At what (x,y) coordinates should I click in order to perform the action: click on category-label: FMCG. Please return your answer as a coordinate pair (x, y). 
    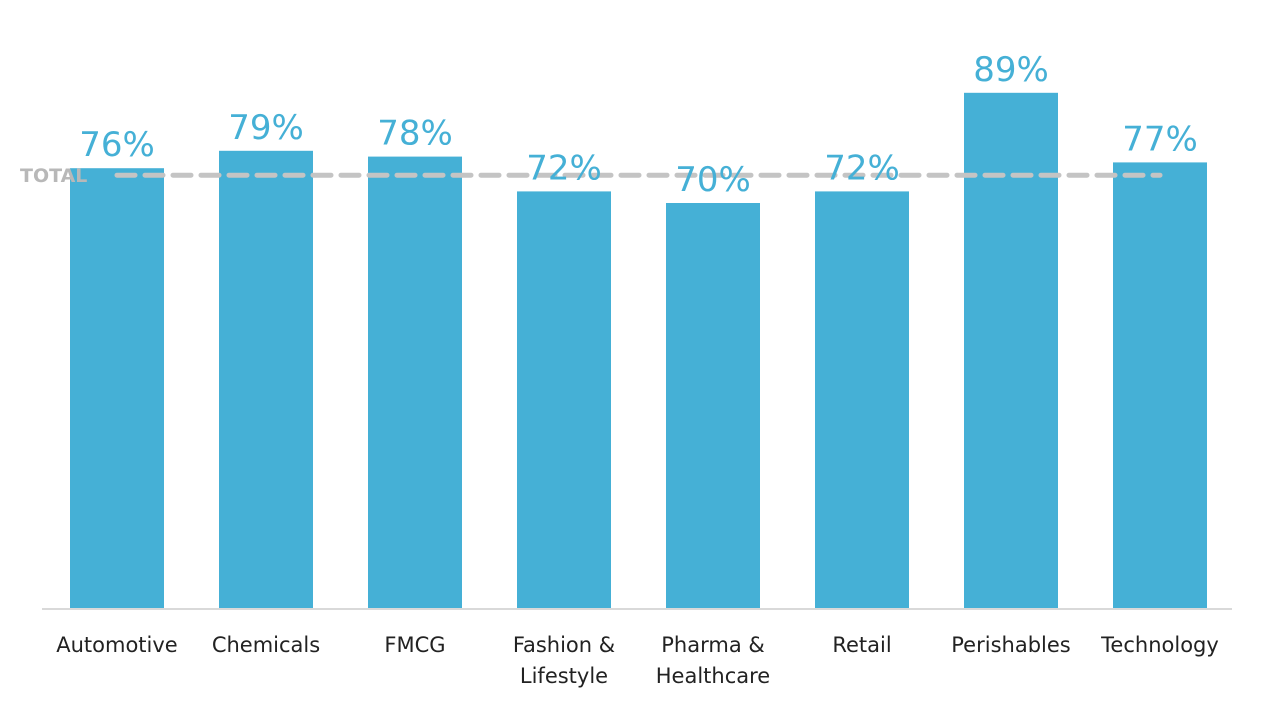
    Looking at the image, I should click on (414, 645).